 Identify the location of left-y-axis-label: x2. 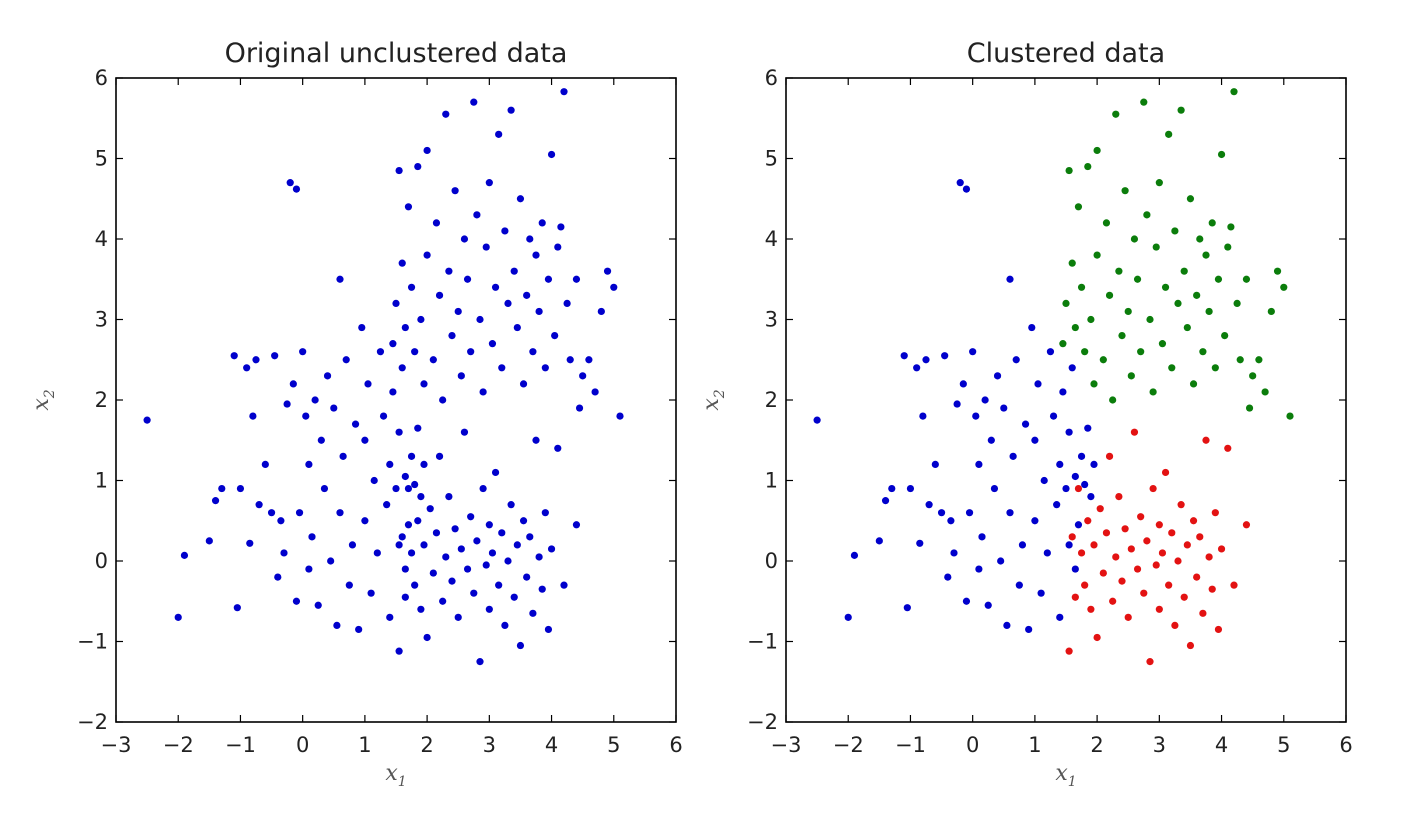
(43, 399).